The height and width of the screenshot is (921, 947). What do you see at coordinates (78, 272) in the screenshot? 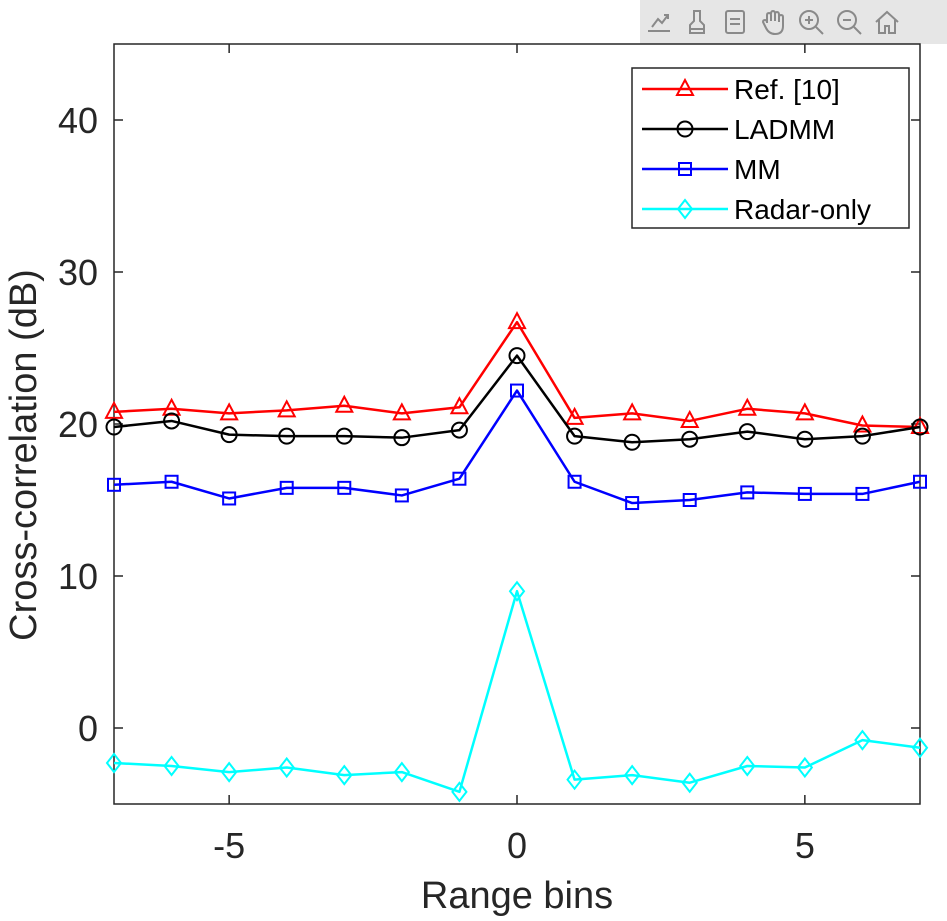
I see `y-tick-label: 30` at bounding box center [78, 272].